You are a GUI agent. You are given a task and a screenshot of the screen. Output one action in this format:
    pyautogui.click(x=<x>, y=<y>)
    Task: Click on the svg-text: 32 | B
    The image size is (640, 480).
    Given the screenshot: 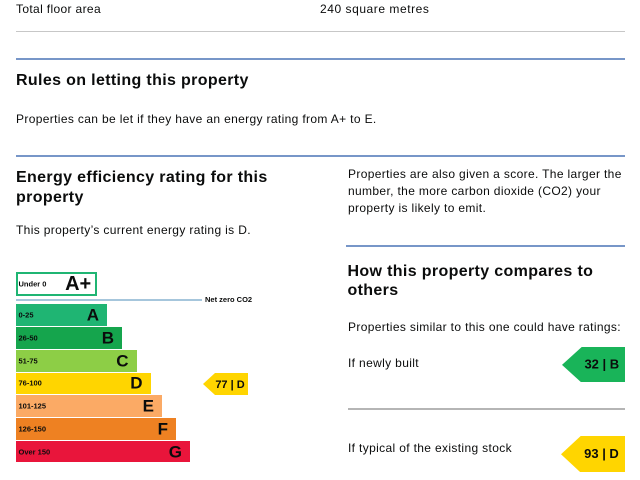 What is the action you would take?
    pyautogui.click(x=601, y=363)
    